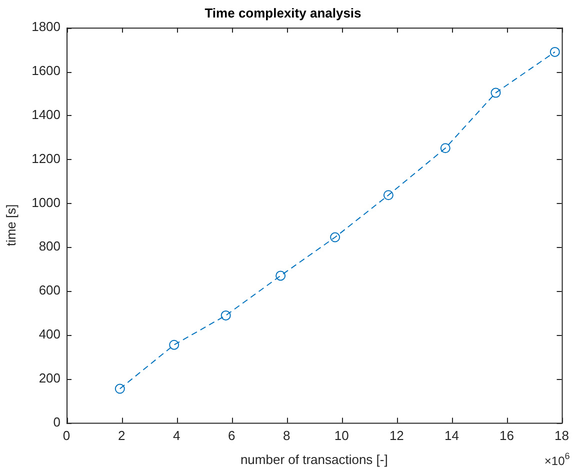  What do you see at coordinates (122, 436) in the screenshot?
I see `x-tick-label: 2` at bounding box center [122, 436].